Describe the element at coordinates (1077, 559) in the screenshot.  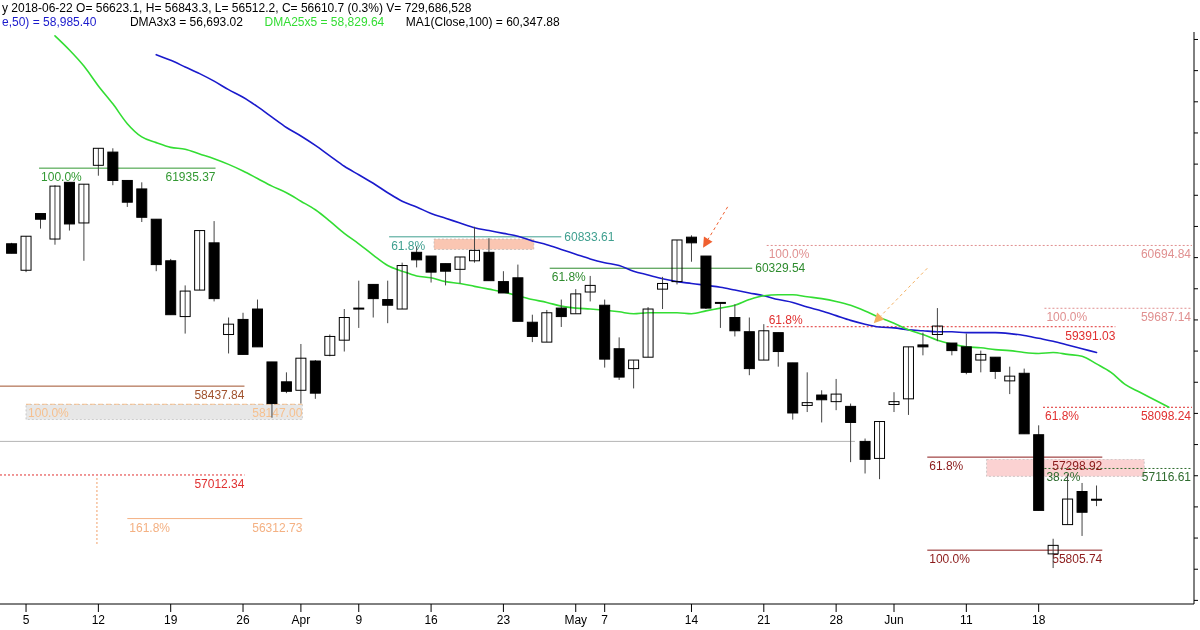
I see `ref-line-label: 55805.74` at that location.